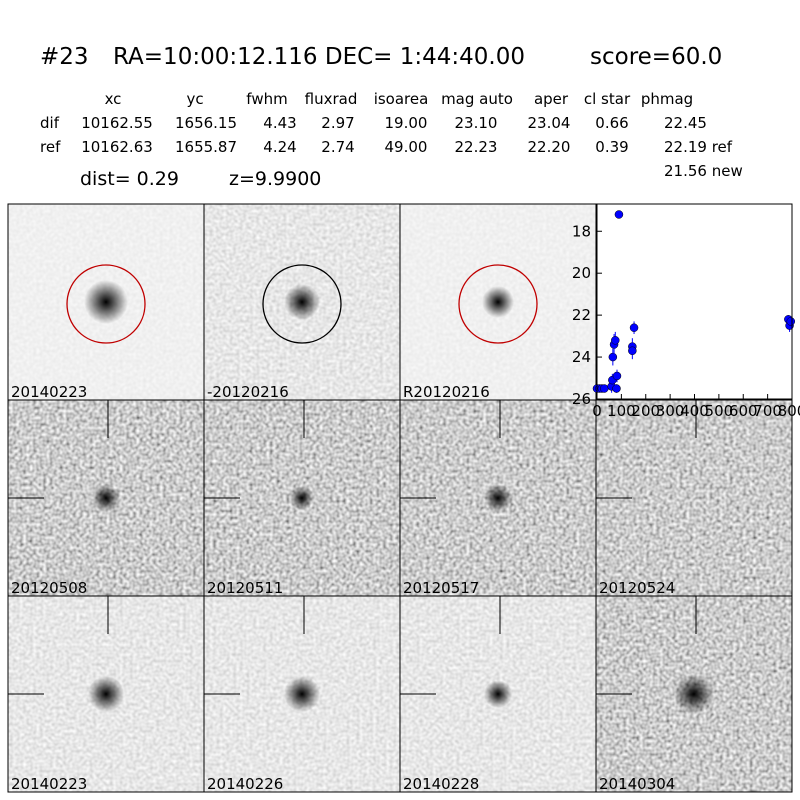 Image resolution: width=800 pixels, height=800 pixels. Describe the element at coordinates (581, 273) in the screenshot. I see `y-tick-label: 20` at that location.